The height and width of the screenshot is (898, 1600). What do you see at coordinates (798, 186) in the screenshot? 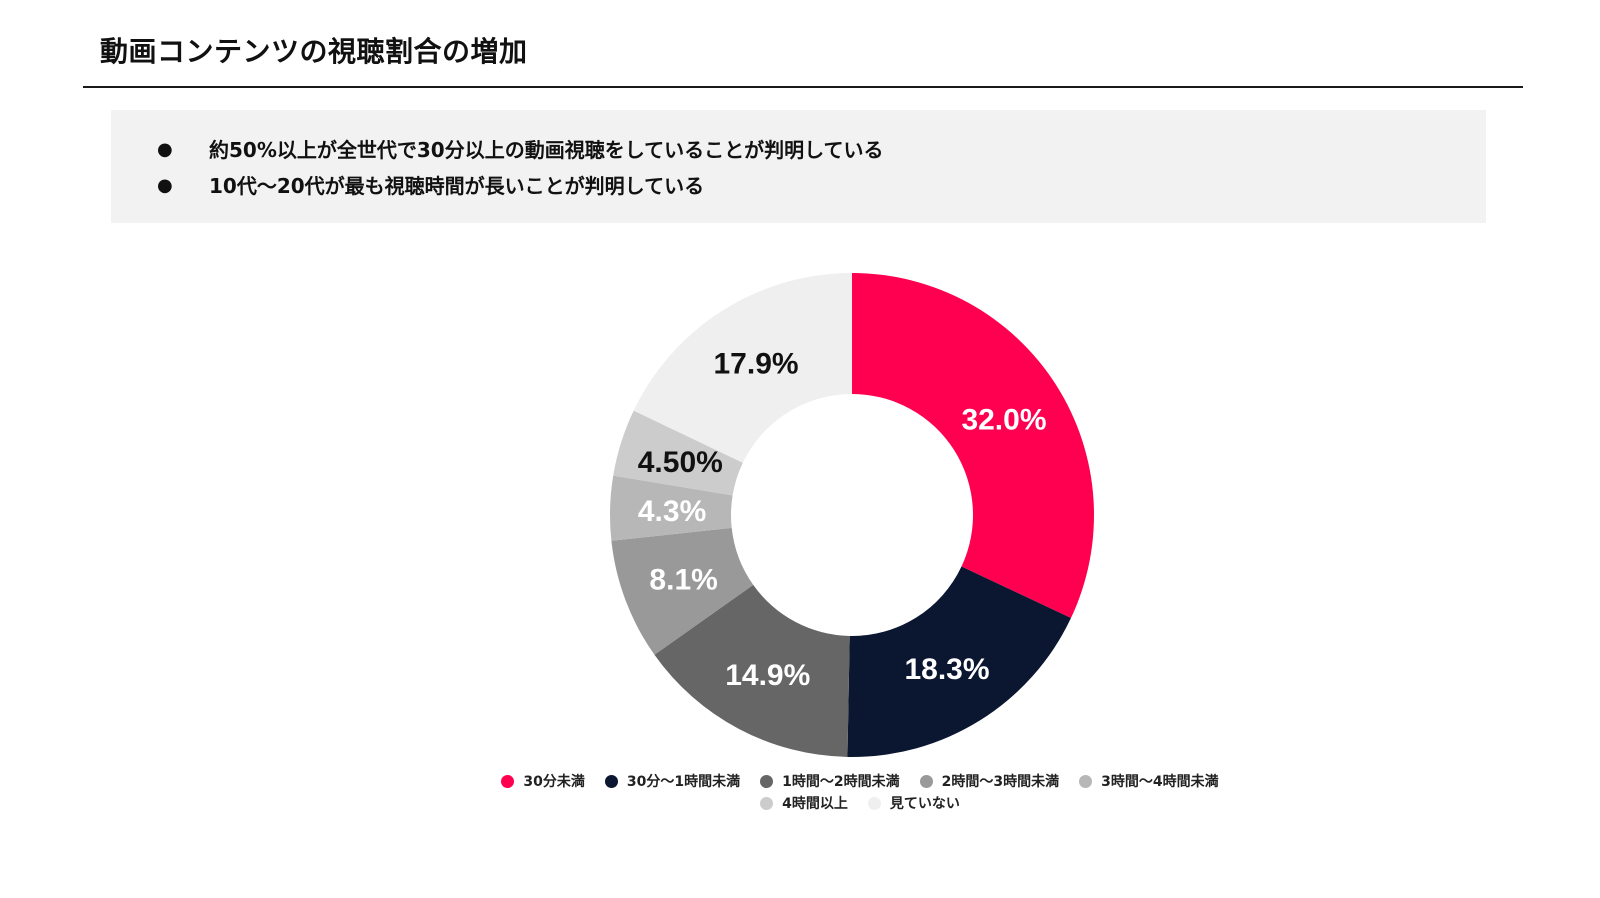
I see `summary-point: ● 10代〜20代が最も視聴時間が長いことが判明している` at bounding box center [798, 186].